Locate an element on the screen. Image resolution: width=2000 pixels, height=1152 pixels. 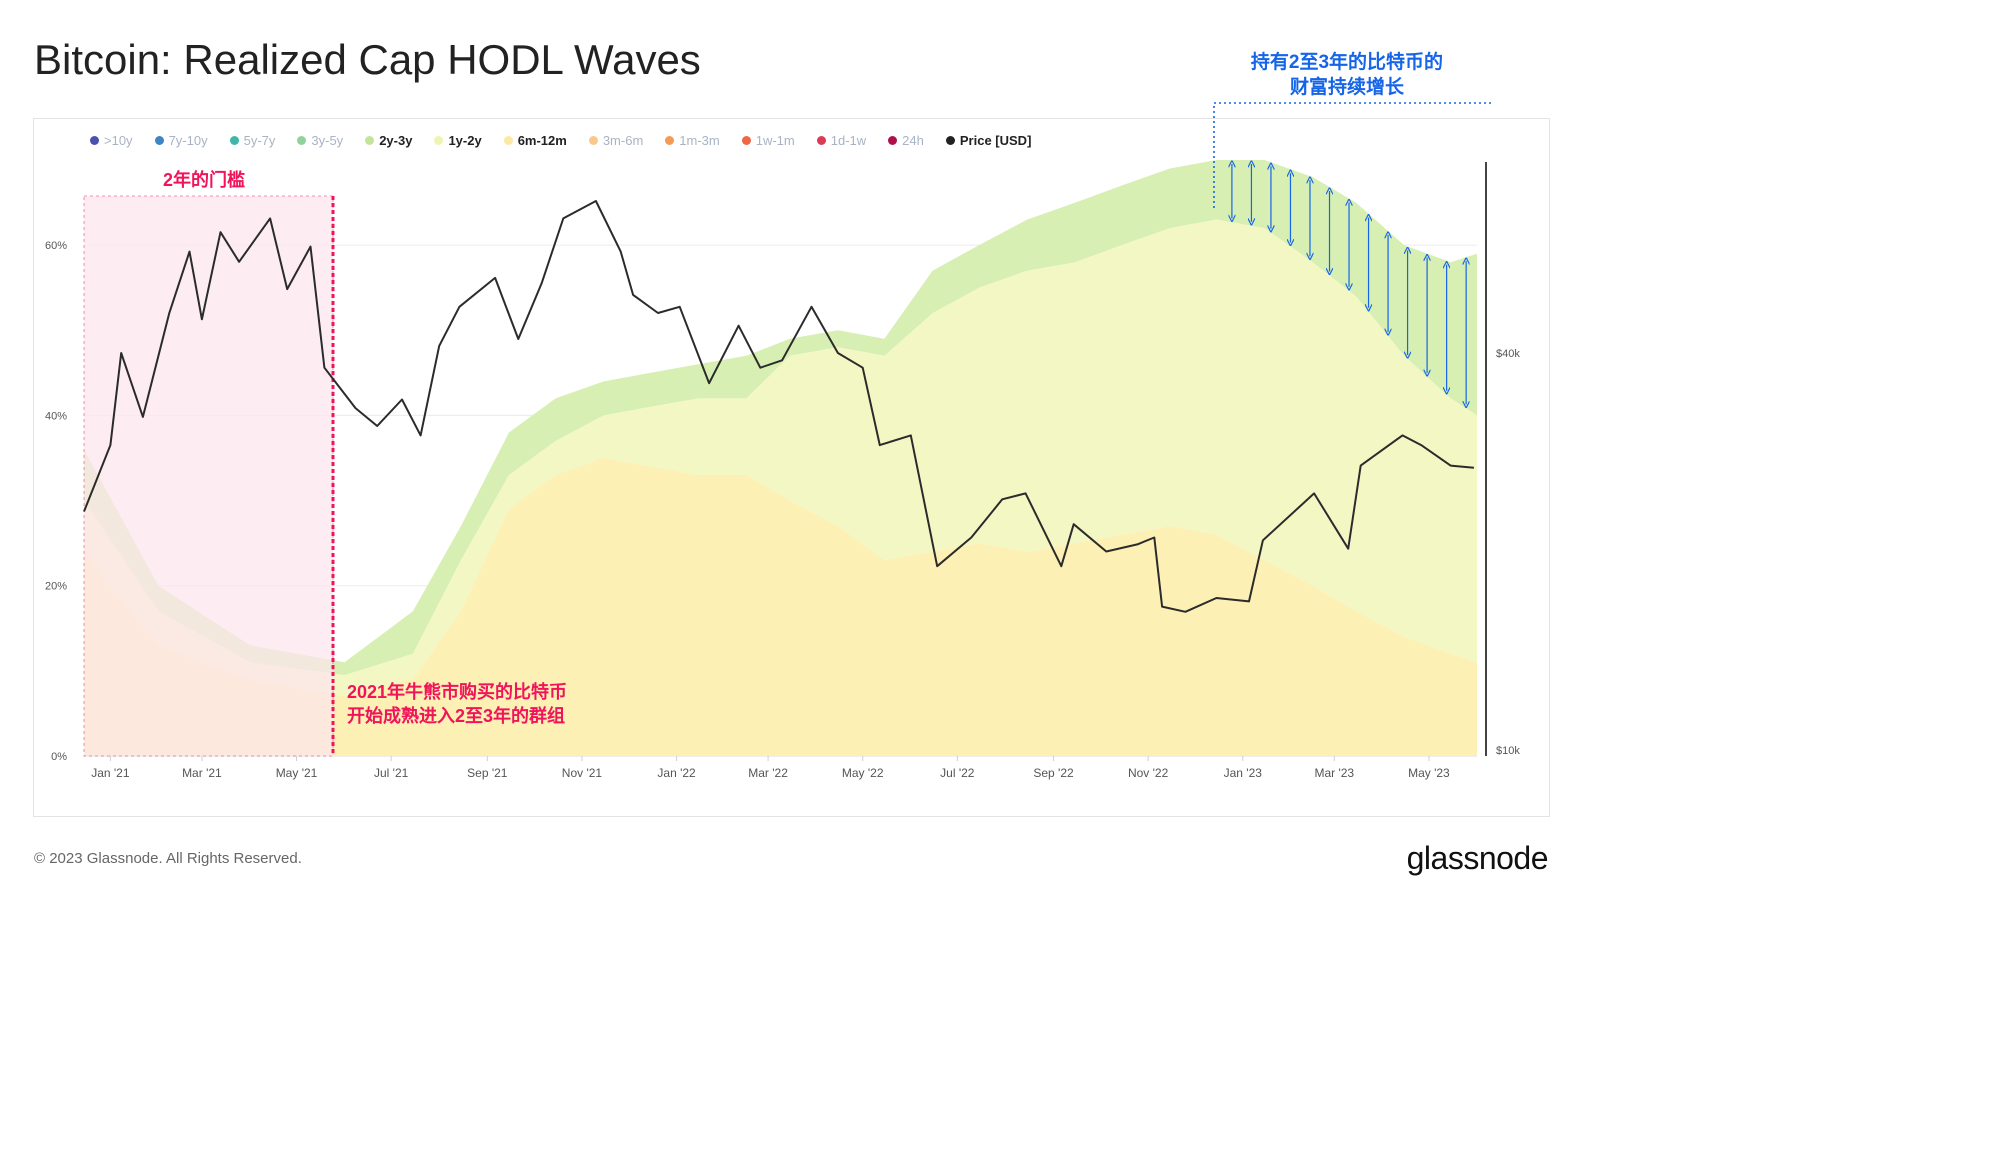
legend-label: 2y-3y is located at coordinates (396, 140).